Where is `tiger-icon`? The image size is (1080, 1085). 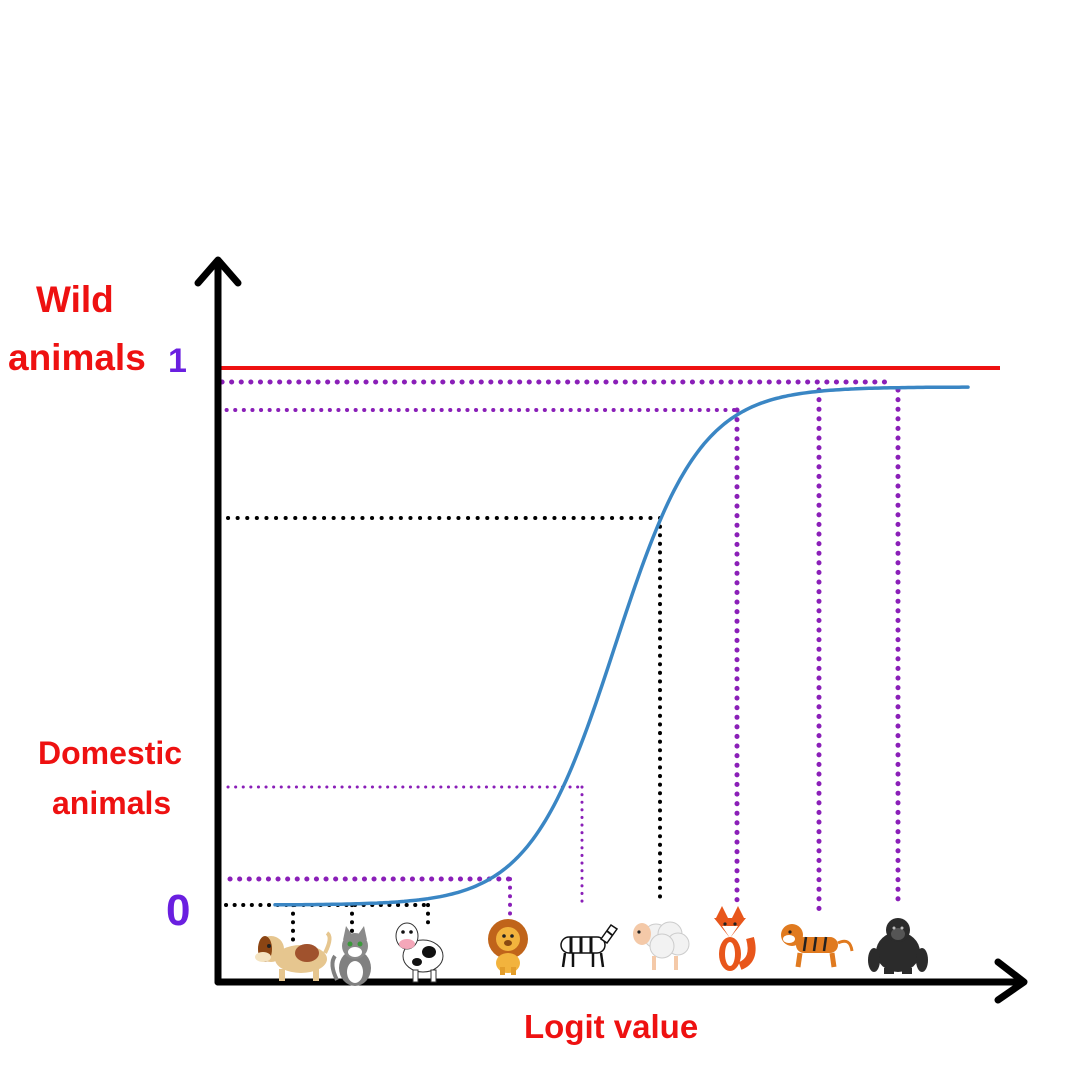
tiger-icon is located at coordinates (817, 946).